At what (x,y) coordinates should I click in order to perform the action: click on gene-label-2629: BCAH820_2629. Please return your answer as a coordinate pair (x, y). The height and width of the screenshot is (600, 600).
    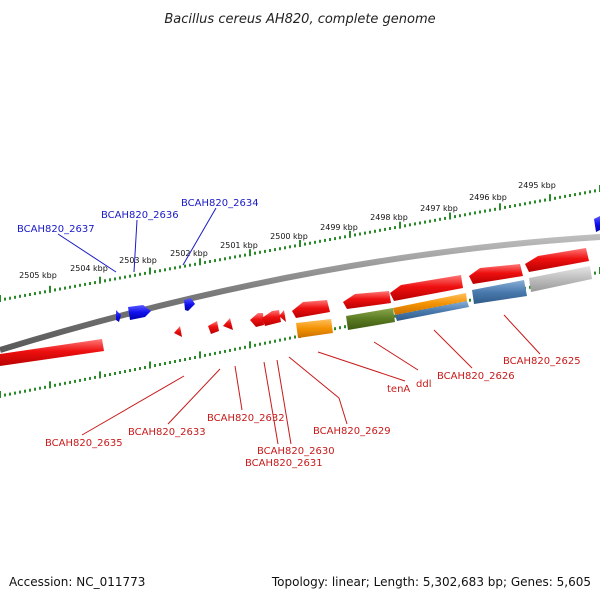
    Looking at the image, I should click on (352, 431).